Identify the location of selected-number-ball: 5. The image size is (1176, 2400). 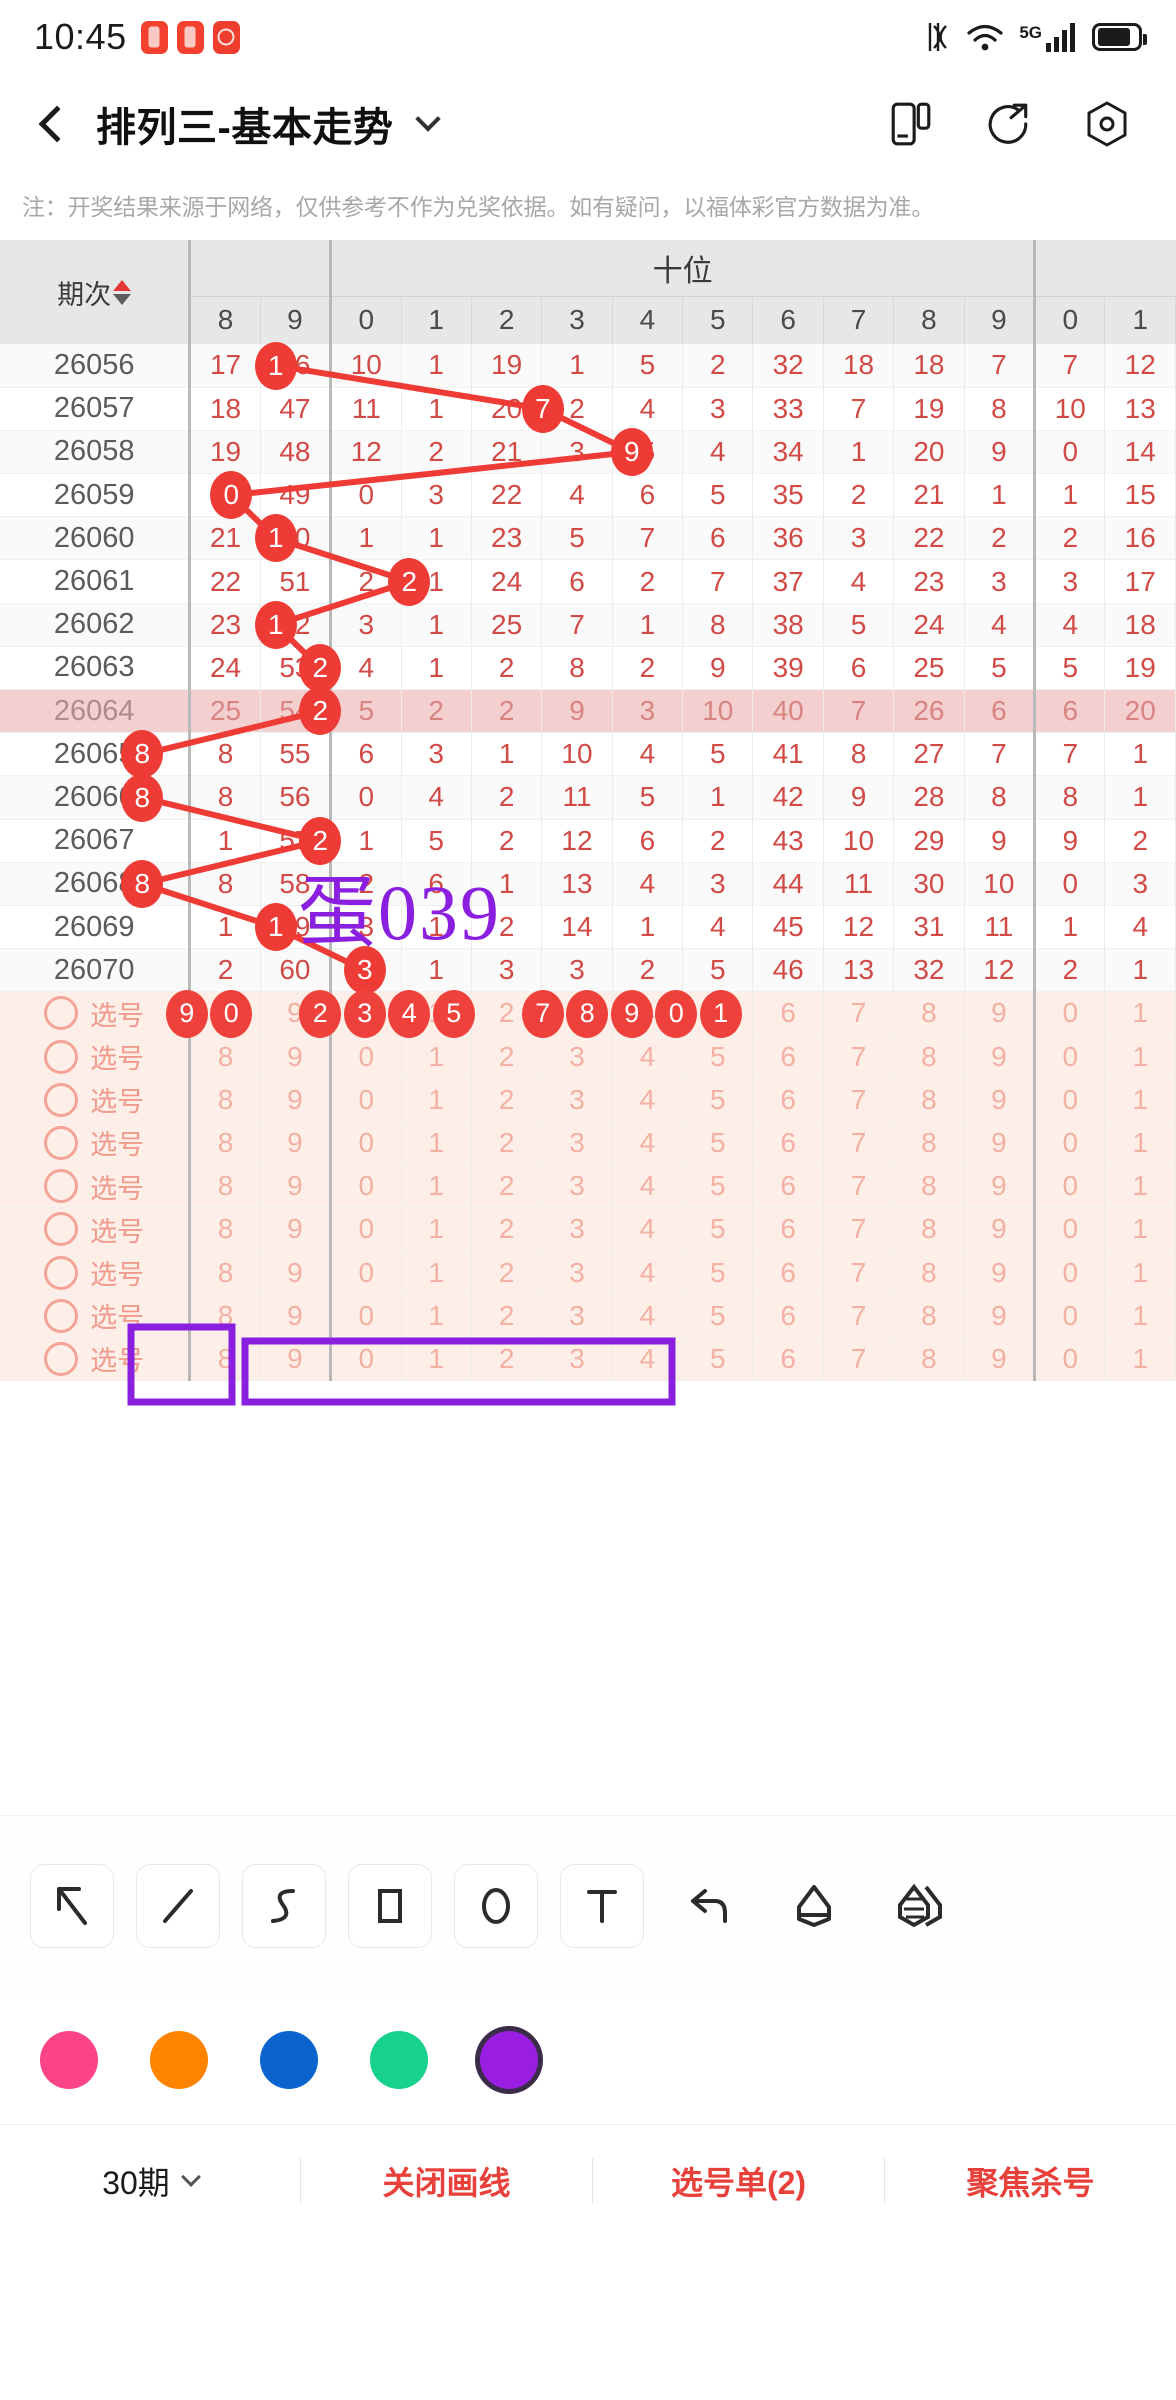
(453, 1013).